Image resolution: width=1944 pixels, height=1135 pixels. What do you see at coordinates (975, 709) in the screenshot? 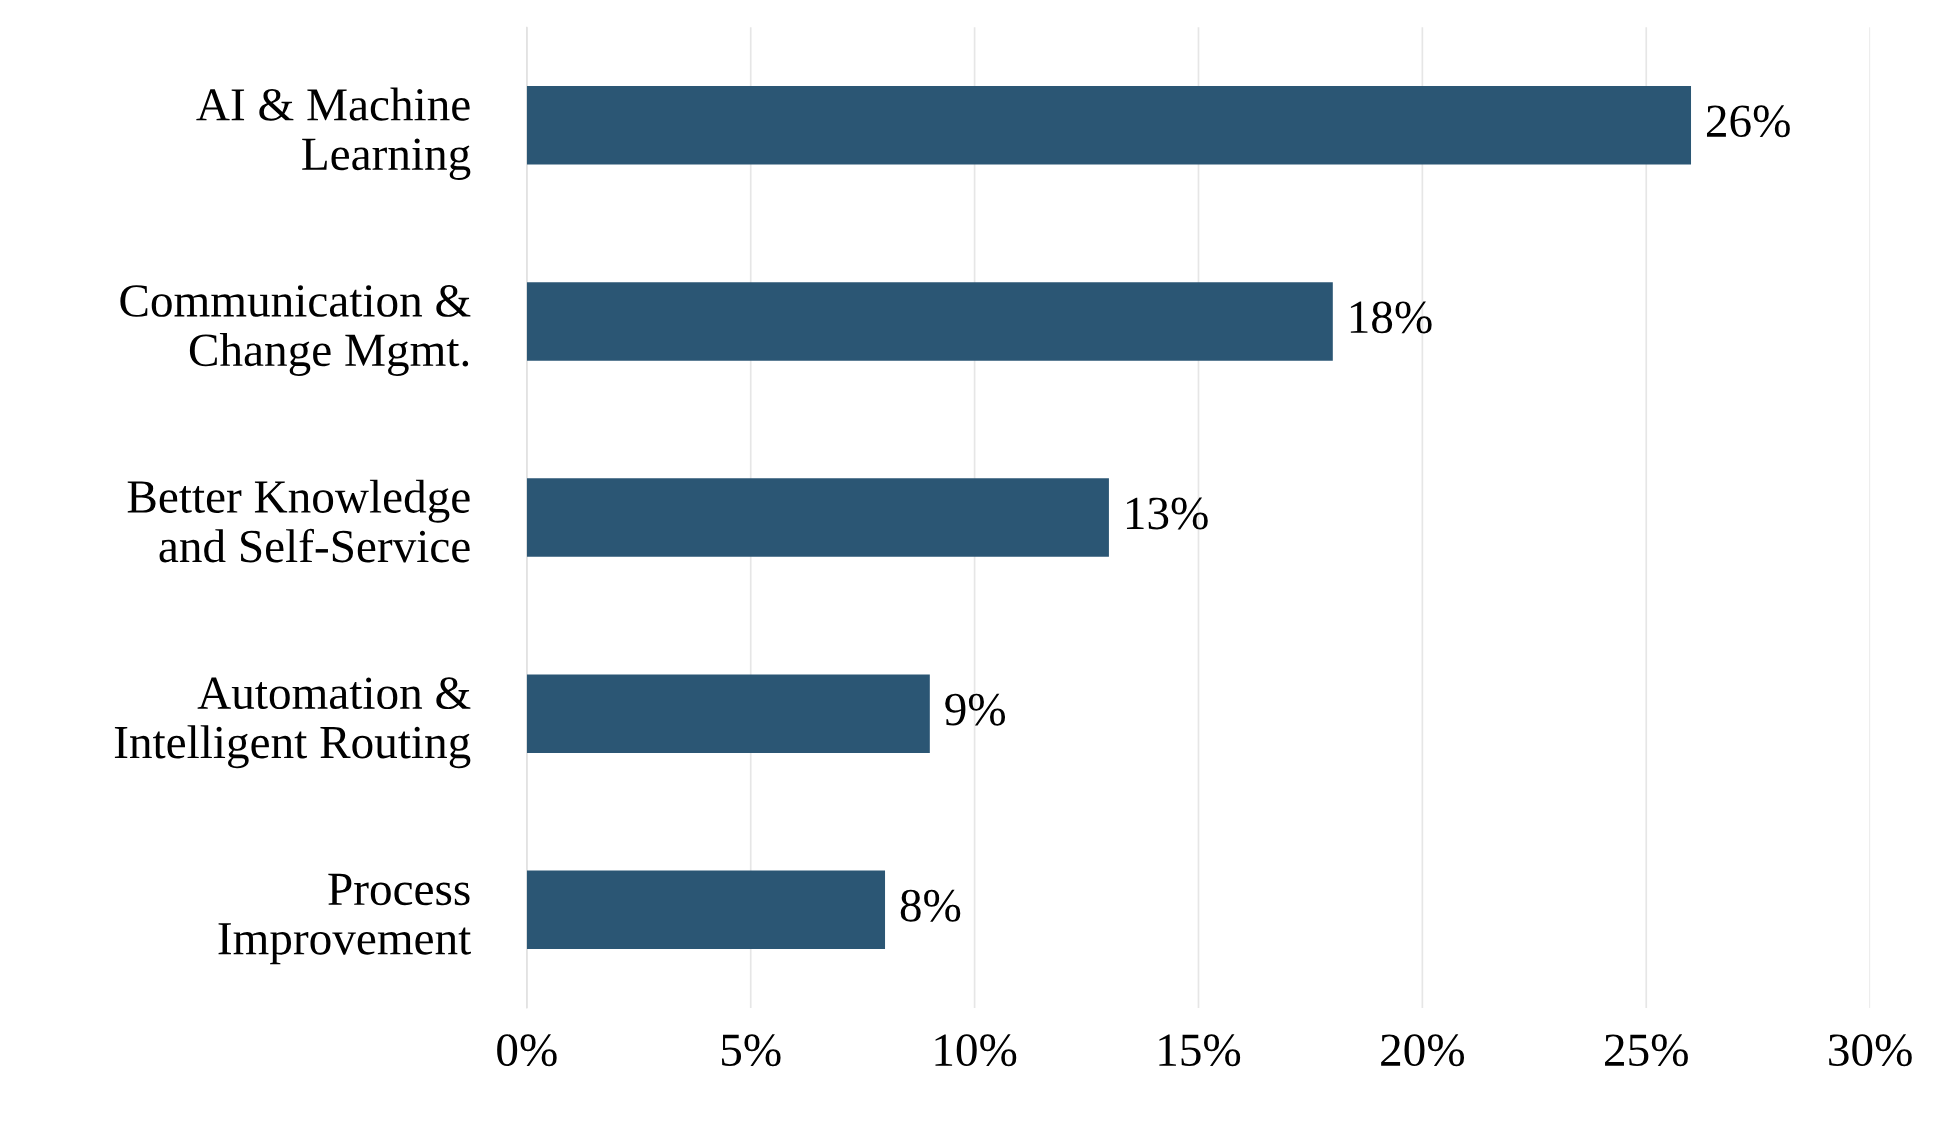
I see `data-label: 9%` at bounding box center [975, 709].